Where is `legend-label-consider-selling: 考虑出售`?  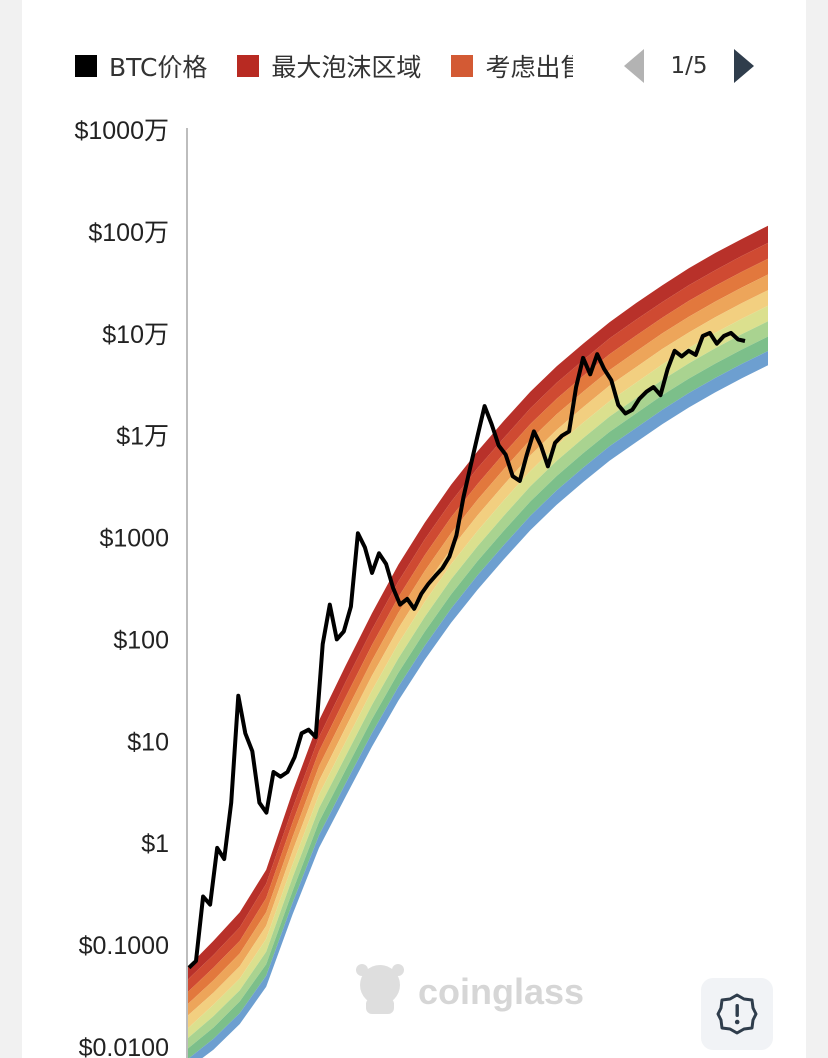
legend-label-consider-selling: 考虑出售 is located at coordinates (529, 67).